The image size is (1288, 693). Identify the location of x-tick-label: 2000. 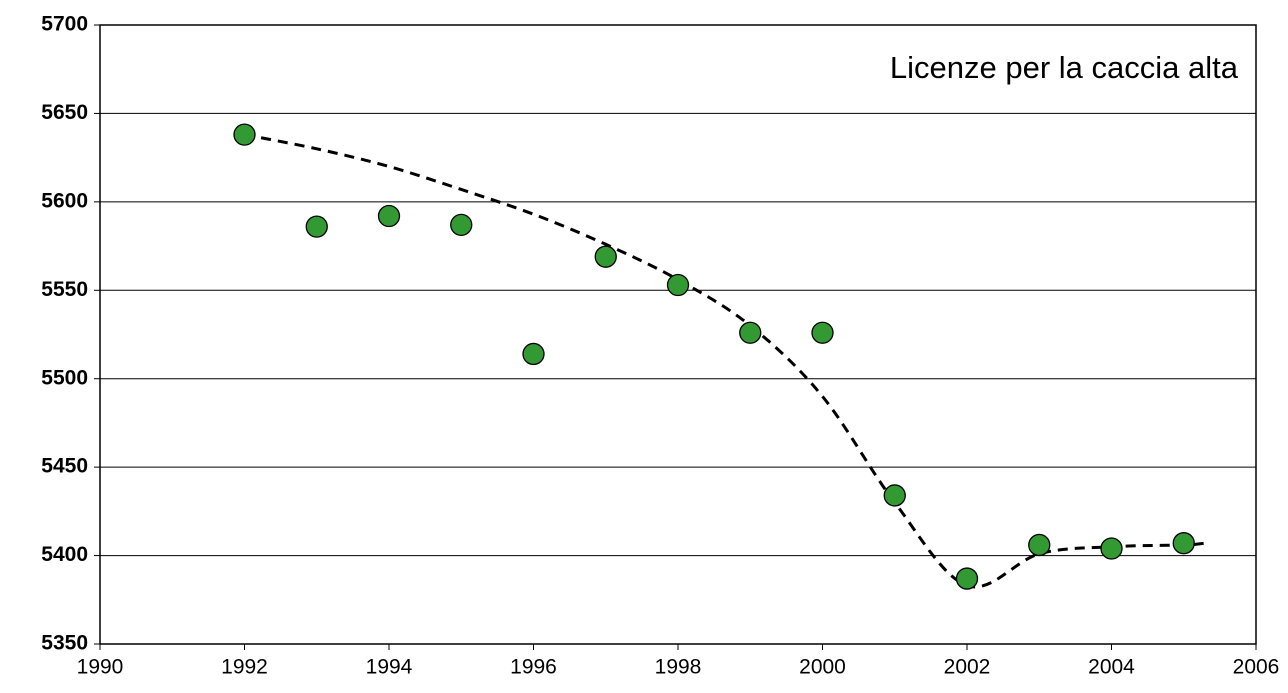
(822, 667).